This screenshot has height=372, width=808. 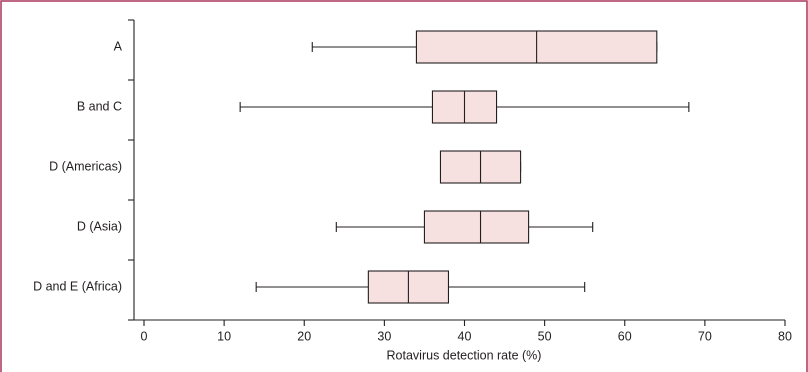 What do you see at coordinates (545, 336) in the screenshot?
I see `x-tick-label: 50` at bounding box center [545, 336].